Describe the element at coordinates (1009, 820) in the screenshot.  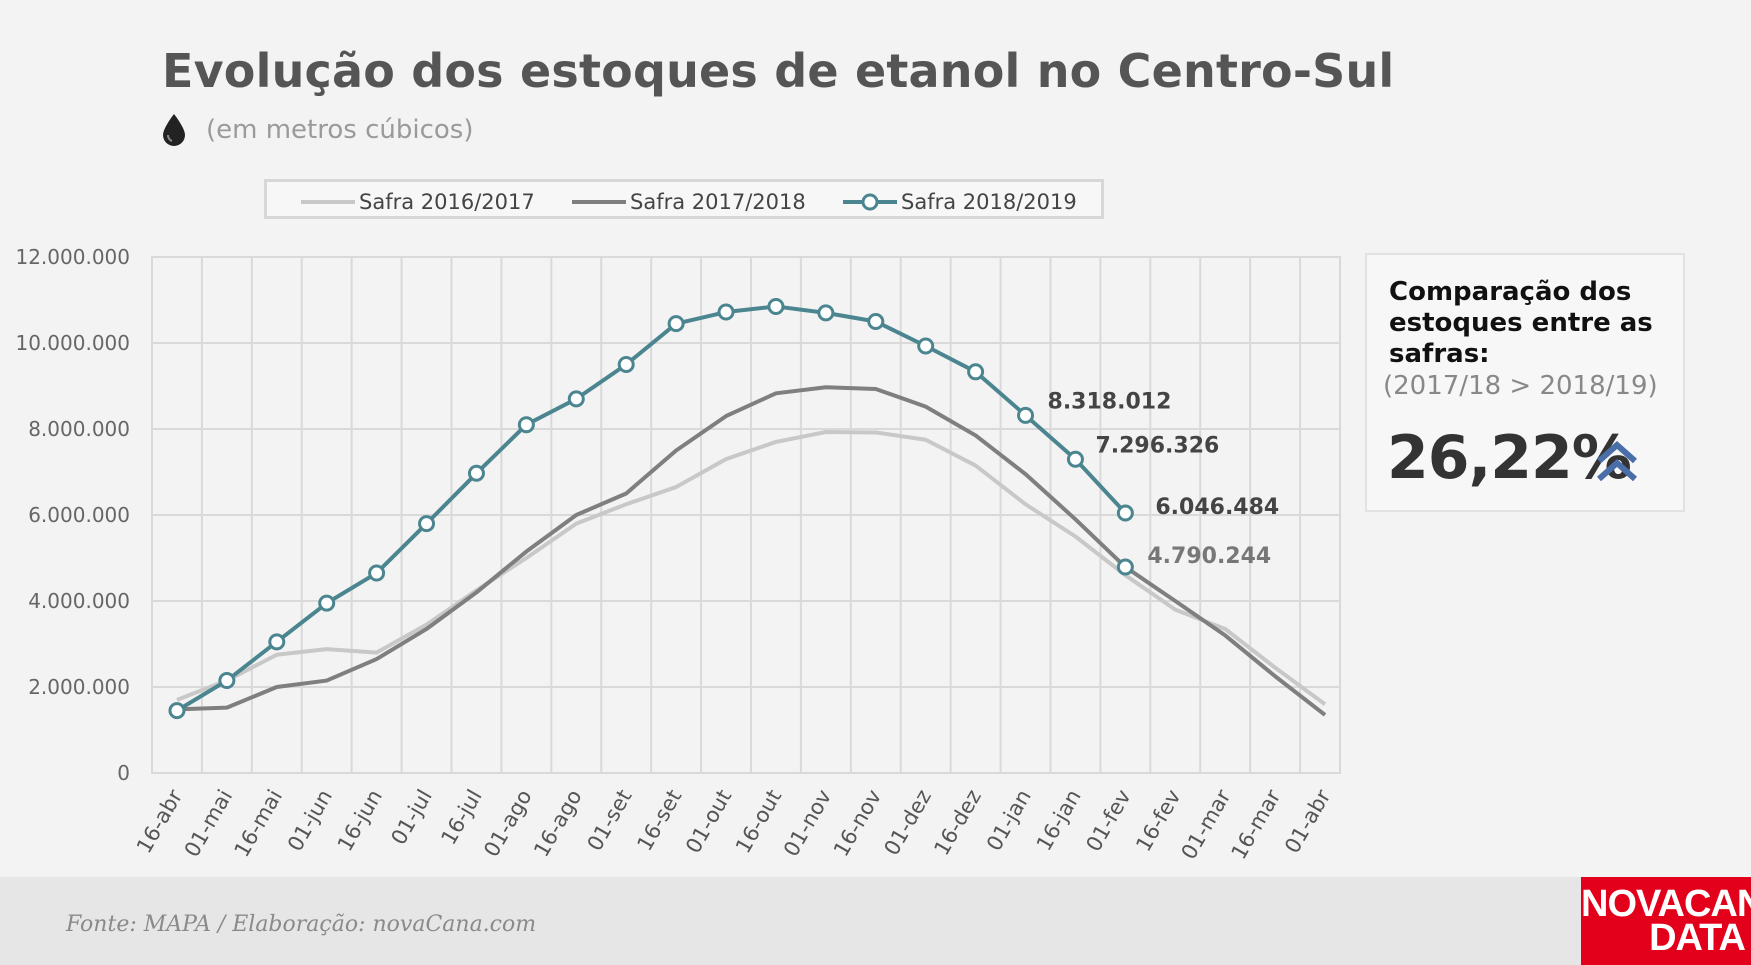
I see `x-tick-label: 01-jan` at that location.